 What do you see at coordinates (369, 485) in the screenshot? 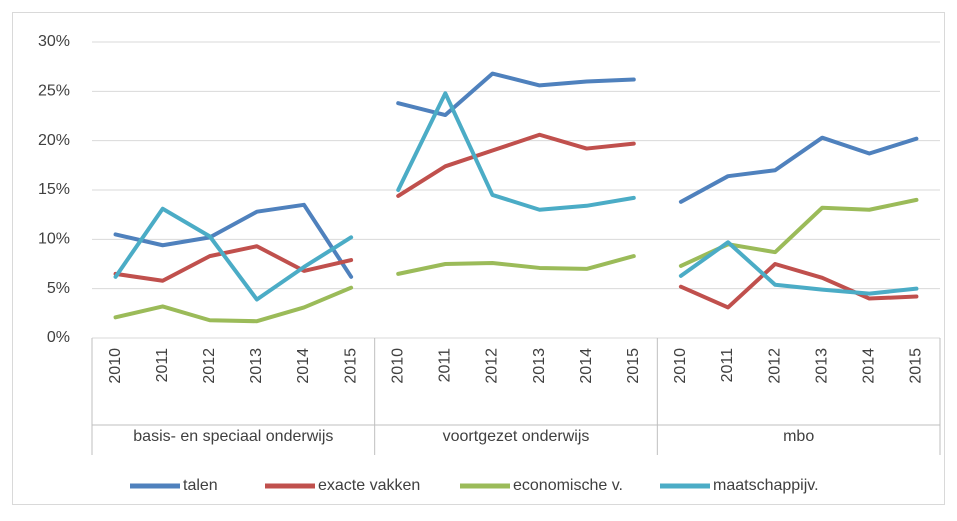
I see `legend-label: exacte vakken` at bounding box center [369, 485].